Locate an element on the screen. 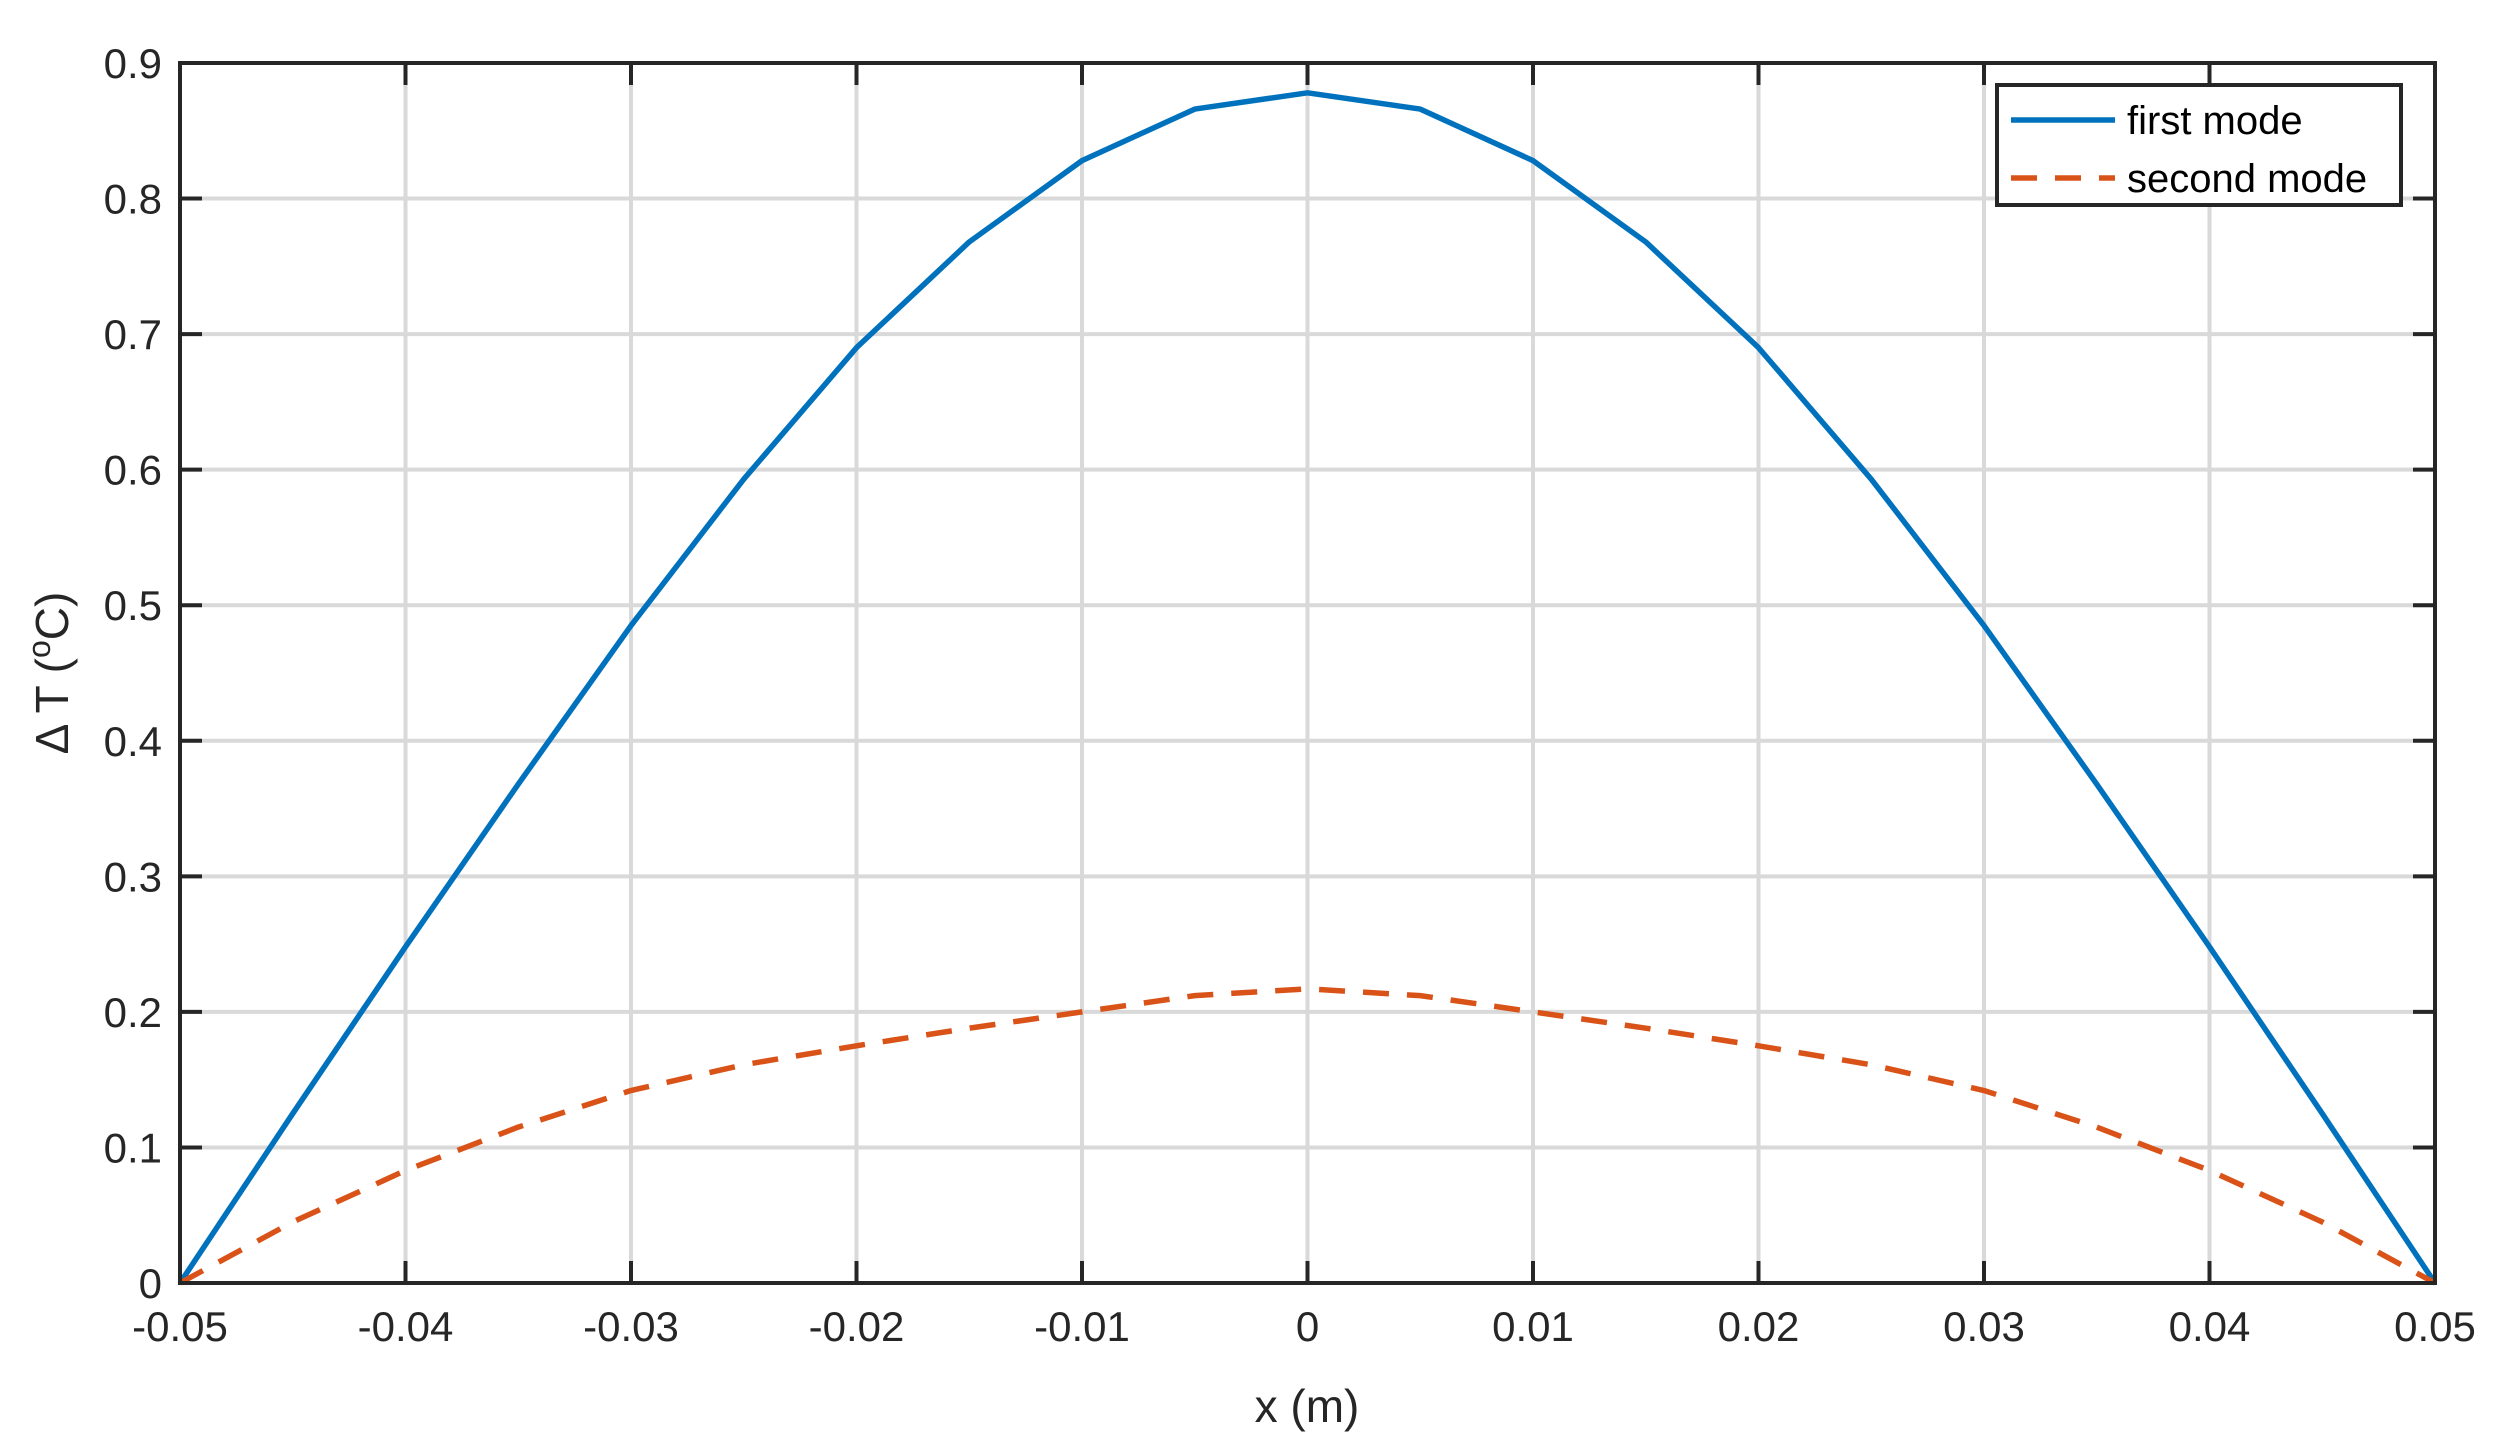  x-tick-label: 0.01 is located at coordinates (1533, 1326).